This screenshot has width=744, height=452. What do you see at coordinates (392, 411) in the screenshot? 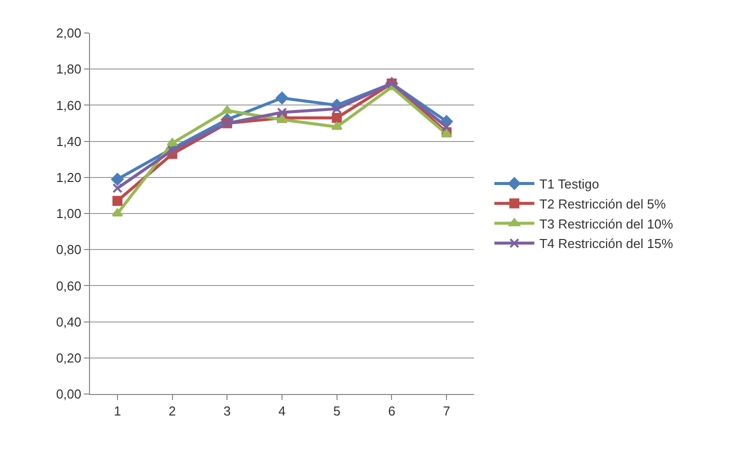
I see `x-tick-label: 6` at bounding box center [392, 411].